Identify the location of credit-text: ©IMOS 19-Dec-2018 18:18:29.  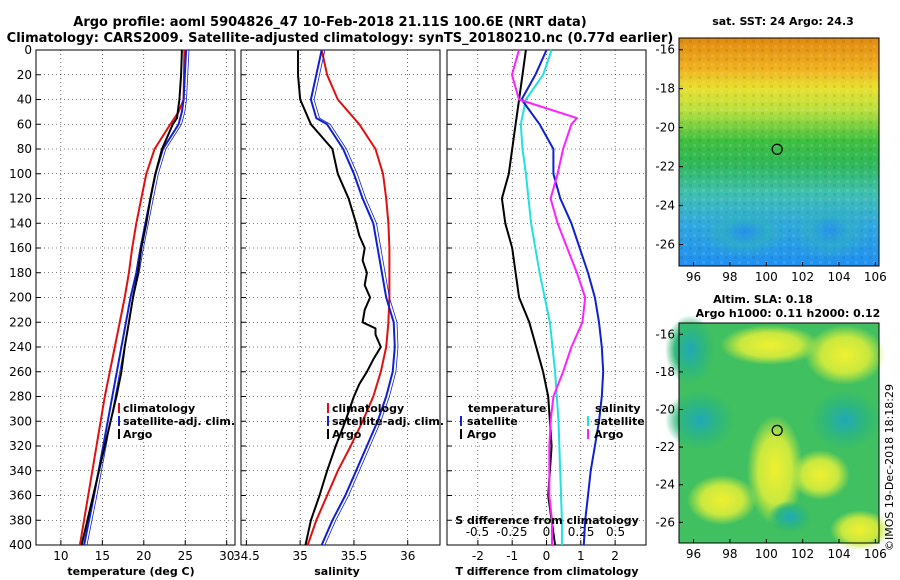
(889, 467).